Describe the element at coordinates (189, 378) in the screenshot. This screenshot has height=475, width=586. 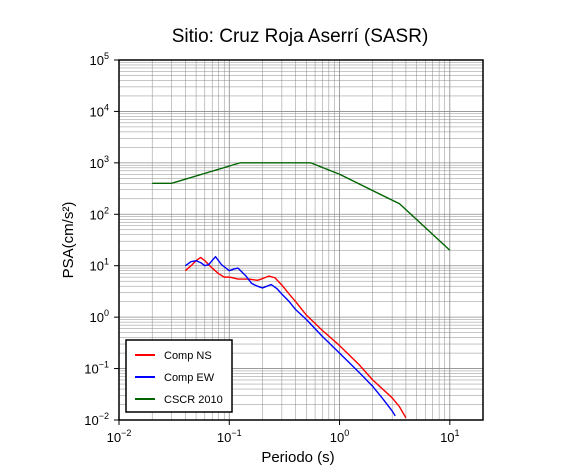
I see `legend-label-2: Comp EW` at that location.